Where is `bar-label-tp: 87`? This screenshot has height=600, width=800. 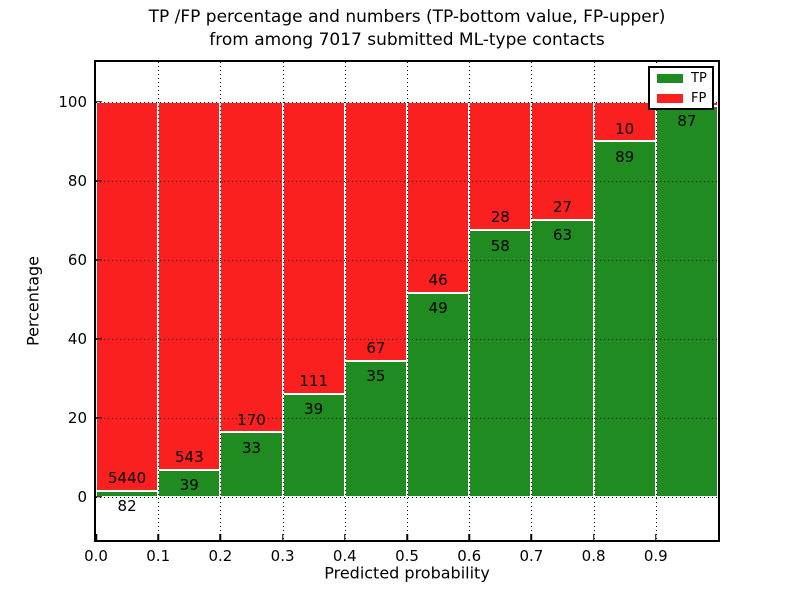
bar-label-tp: 87 is located at coordinates (687, 121).